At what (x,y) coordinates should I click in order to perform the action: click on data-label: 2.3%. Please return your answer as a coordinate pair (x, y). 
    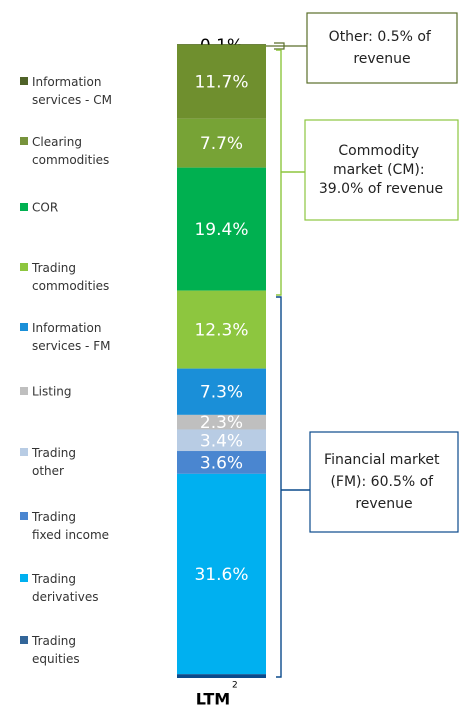
    Looking at the image, I should click on (221, 423).